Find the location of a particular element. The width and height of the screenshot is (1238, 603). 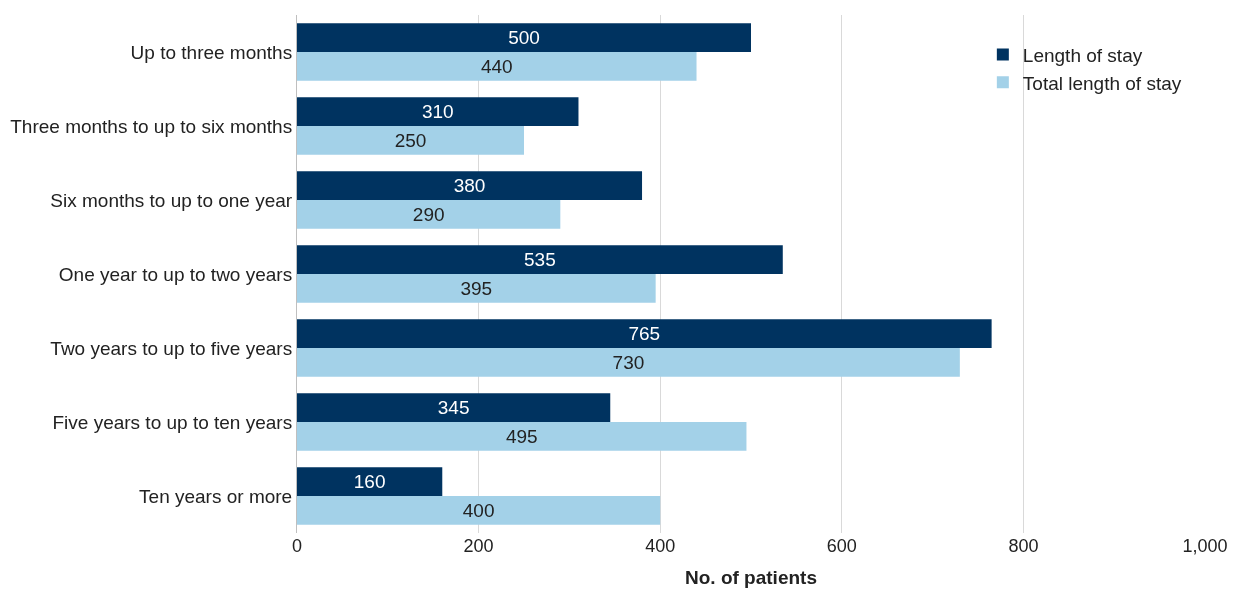

data-label: 730 is located at coordinates (628, 362).